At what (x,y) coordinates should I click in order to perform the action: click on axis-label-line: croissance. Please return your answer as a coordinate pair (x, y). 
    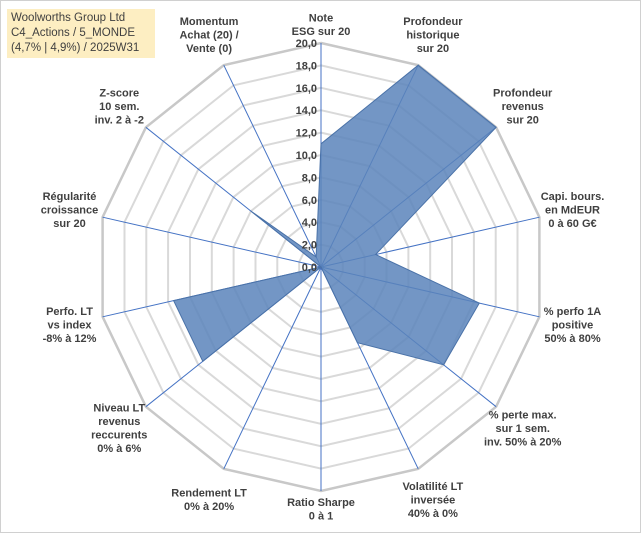
    Looking at the image, I should click on (69, 211).